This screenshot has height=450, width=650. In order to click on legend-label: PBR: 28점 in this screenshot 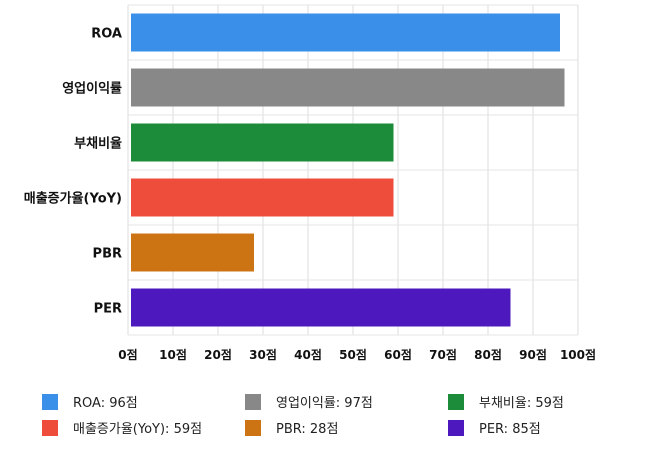, I will do `click(307, 429)`.